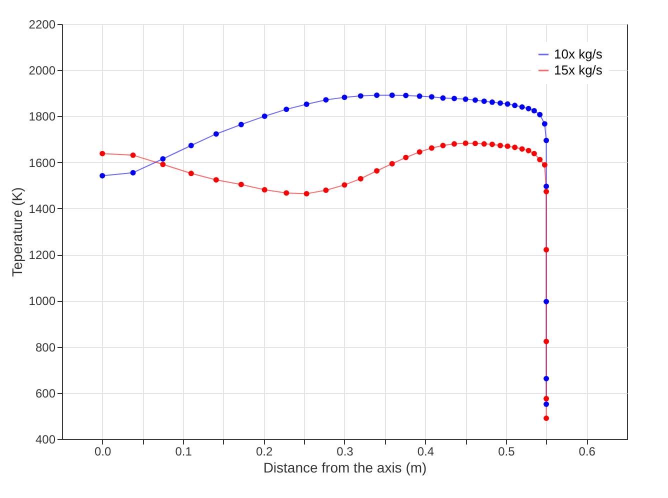 The image size is (668, 498). Describe the element at coordinates (578, 70) in the screenshot. I see `legend-label: 15x kg/s` at that location.